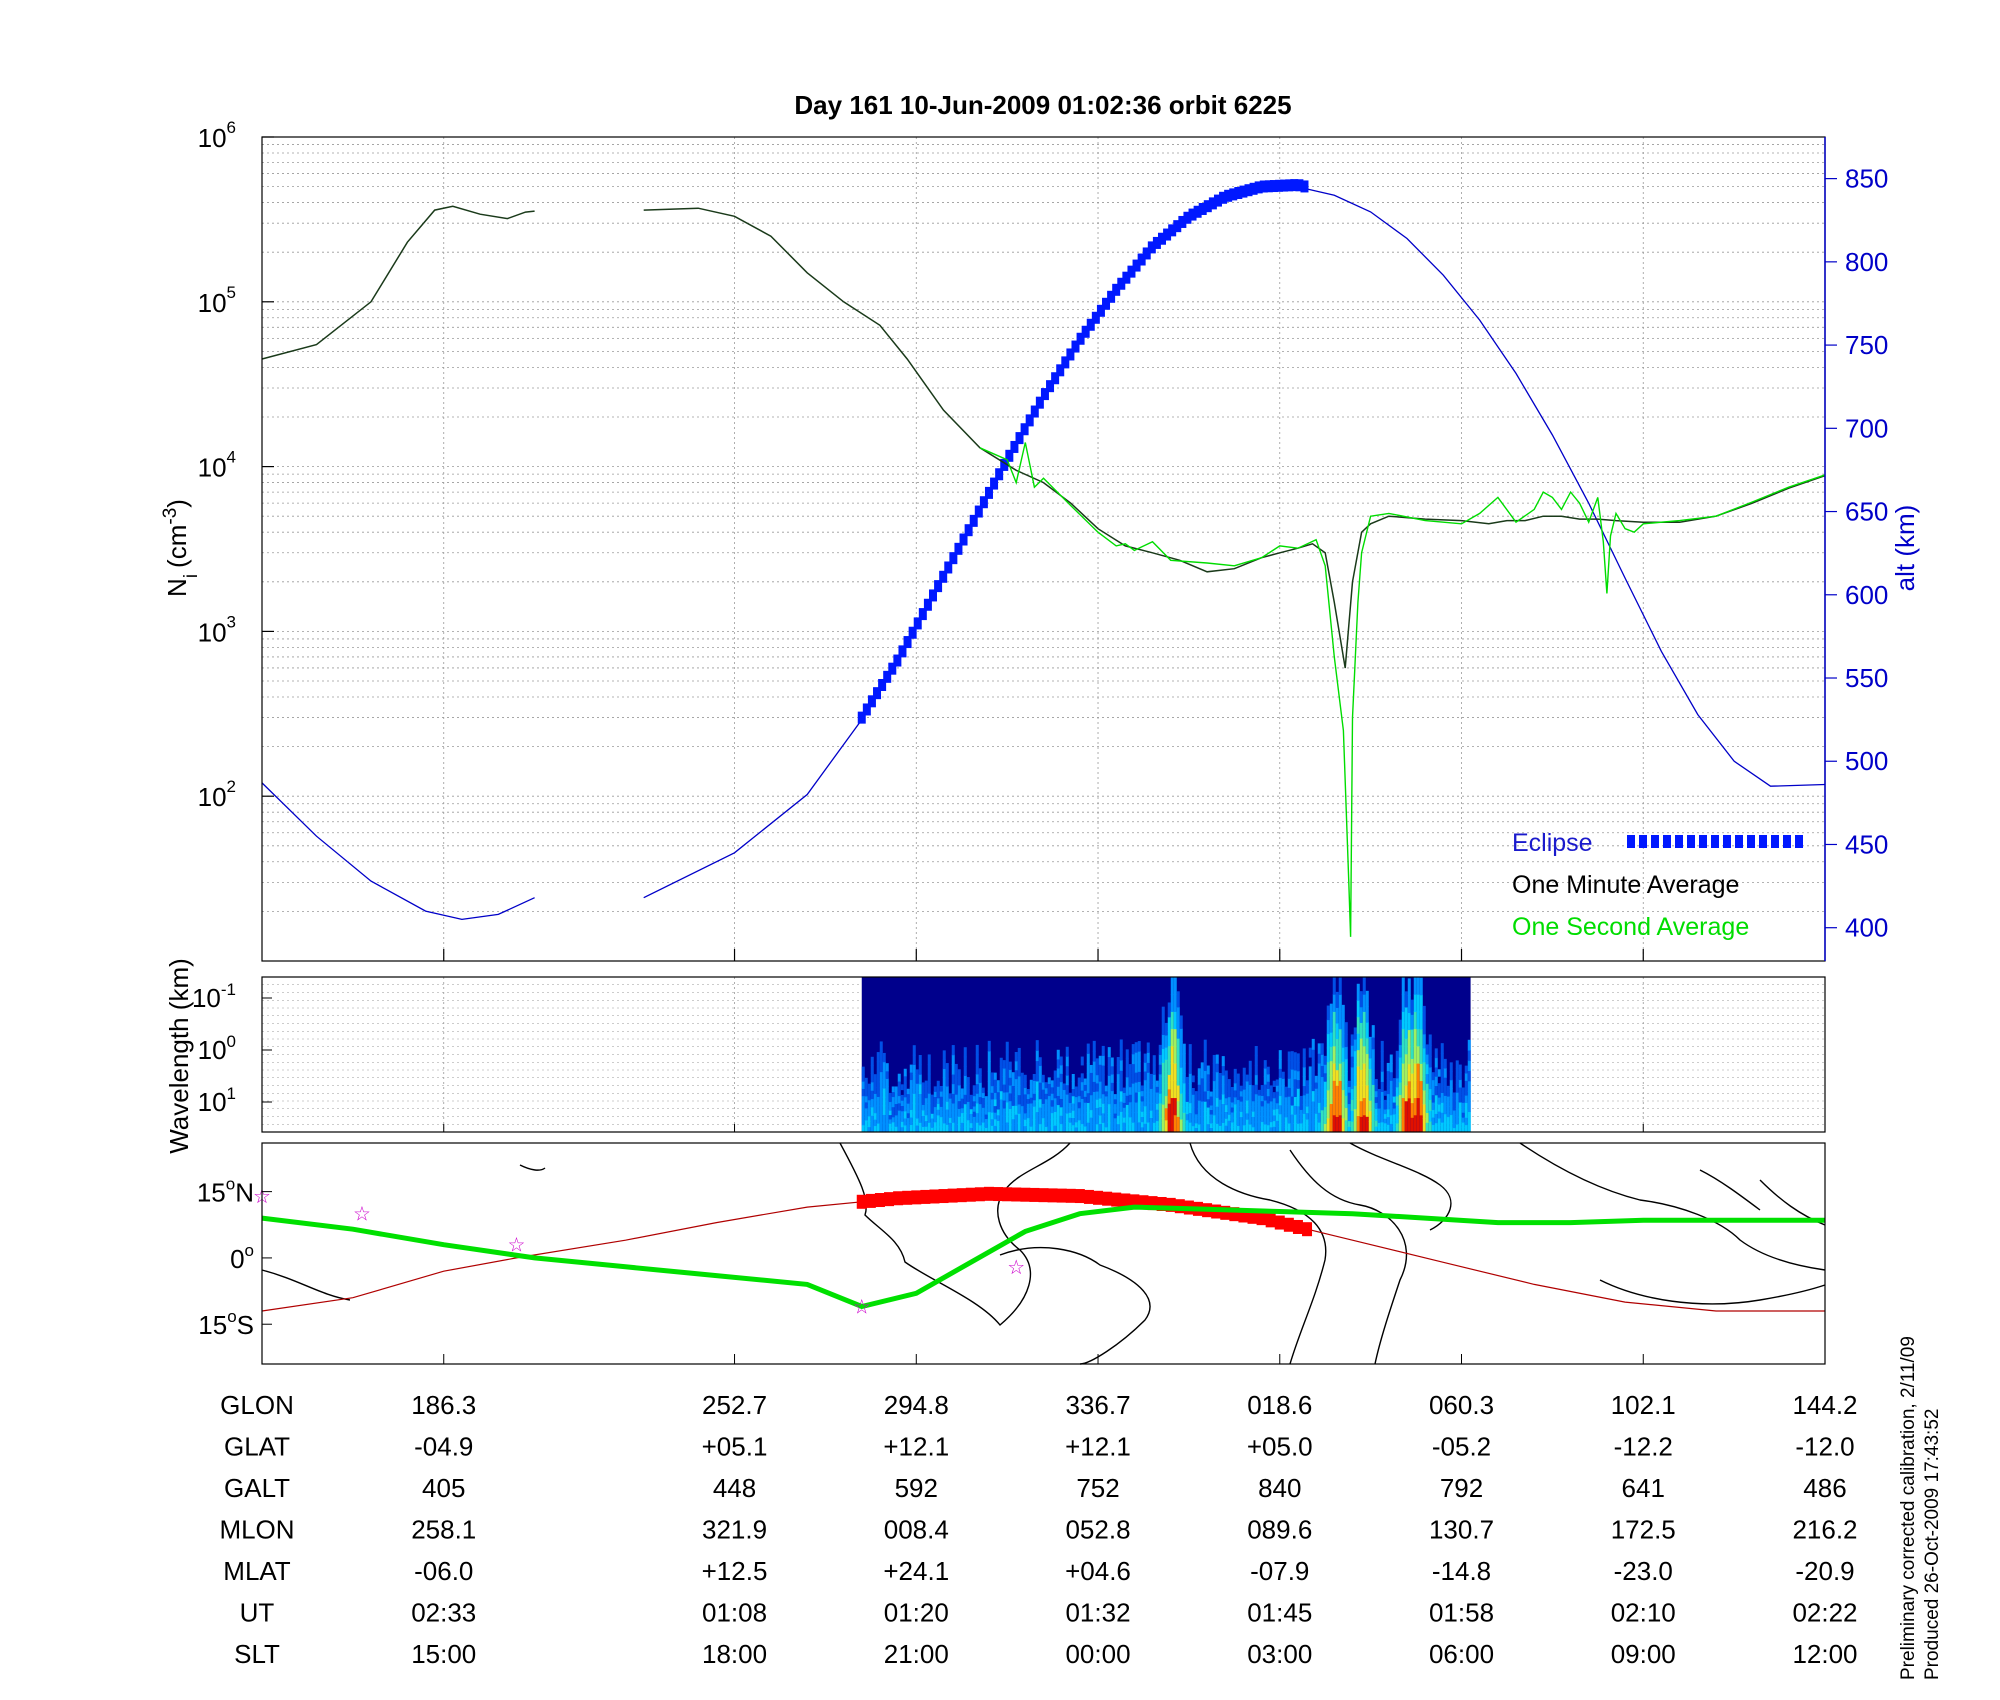 The image size is (2000, 1700). I want to click on orbit-marker, so click(1234, 1214).